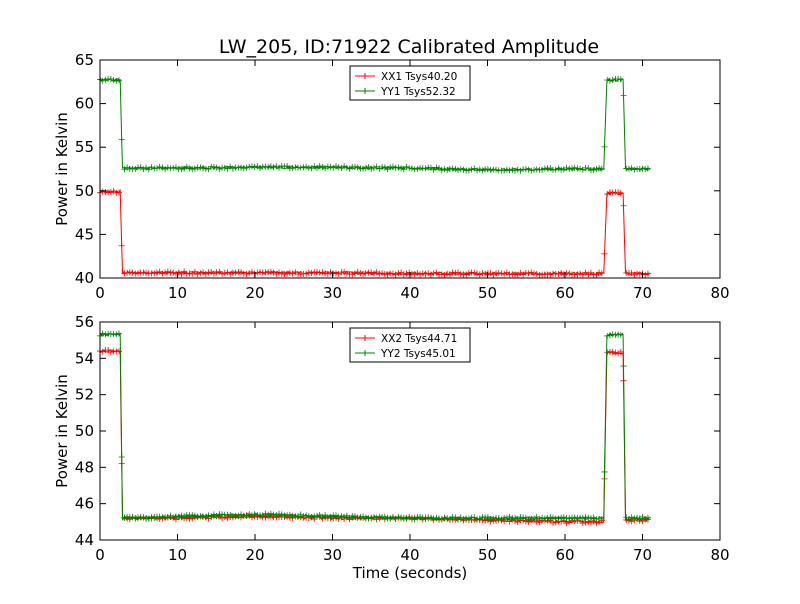  I want to click on y-tick-label: 56, so click(84, 322).